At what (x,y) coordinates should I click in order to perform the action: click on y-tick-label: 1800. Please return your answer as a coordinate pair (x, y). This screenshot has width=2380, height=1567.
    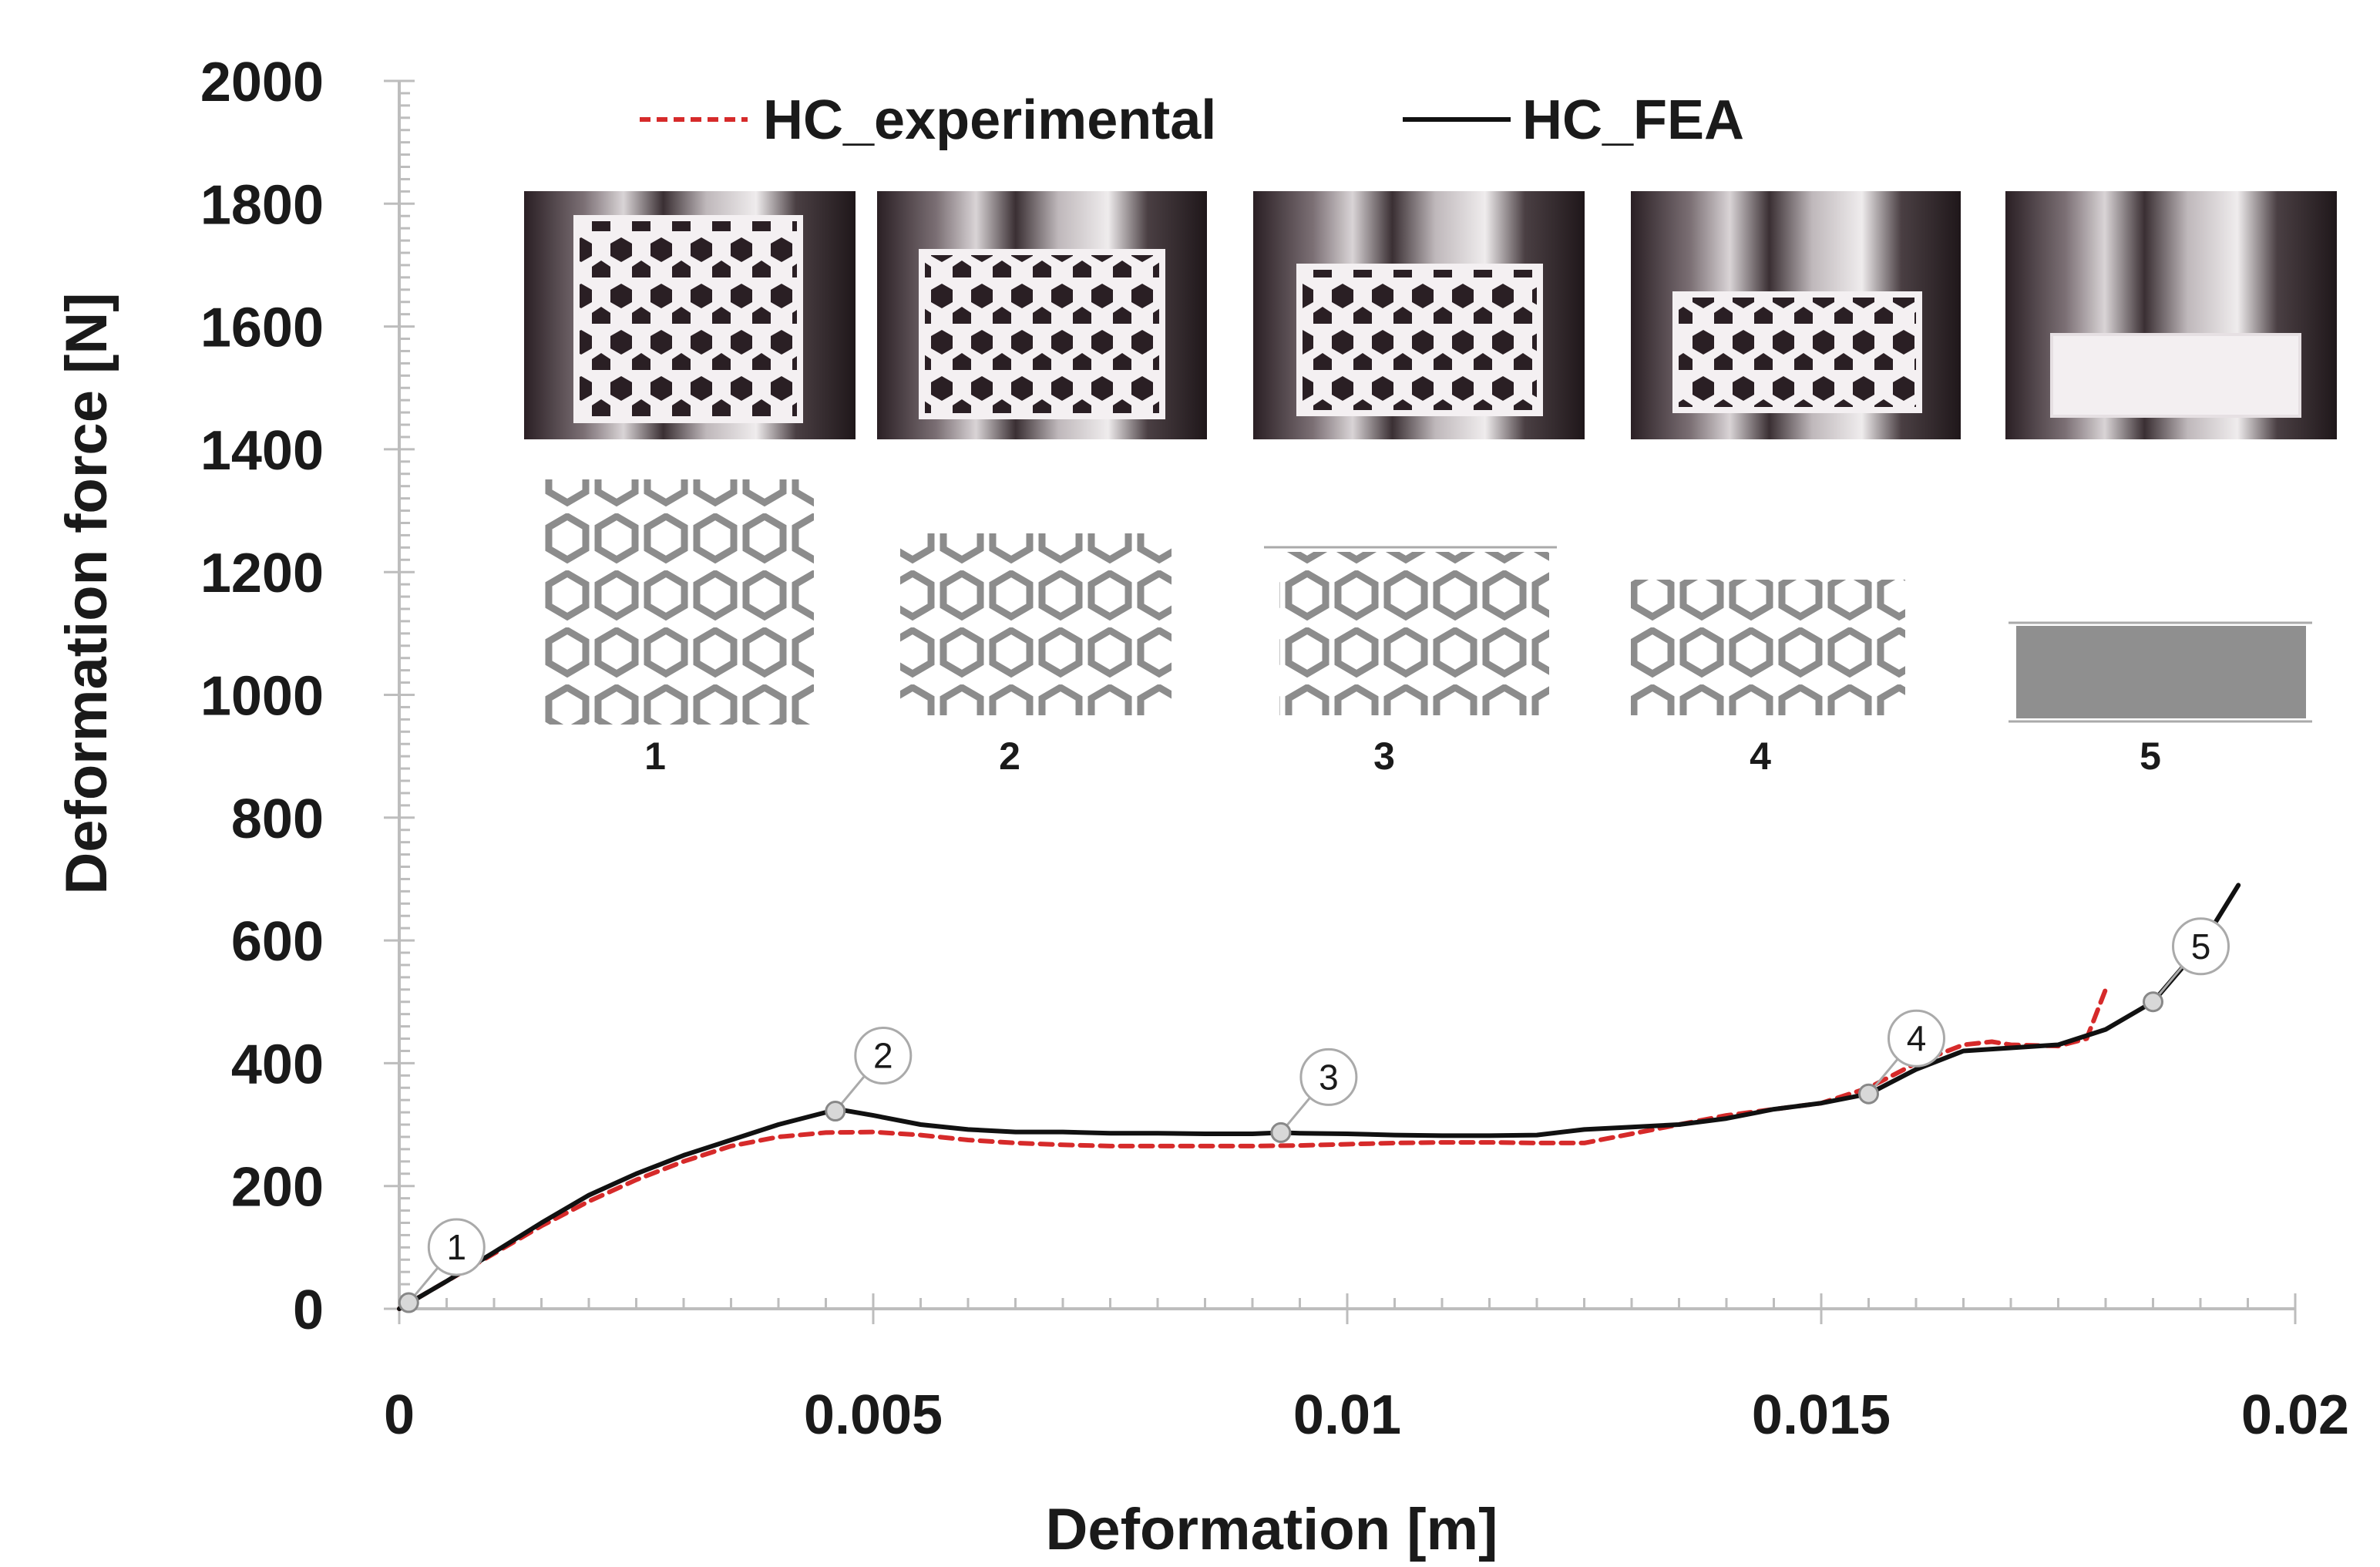
    Looking at the image, I should click on (262, 205).